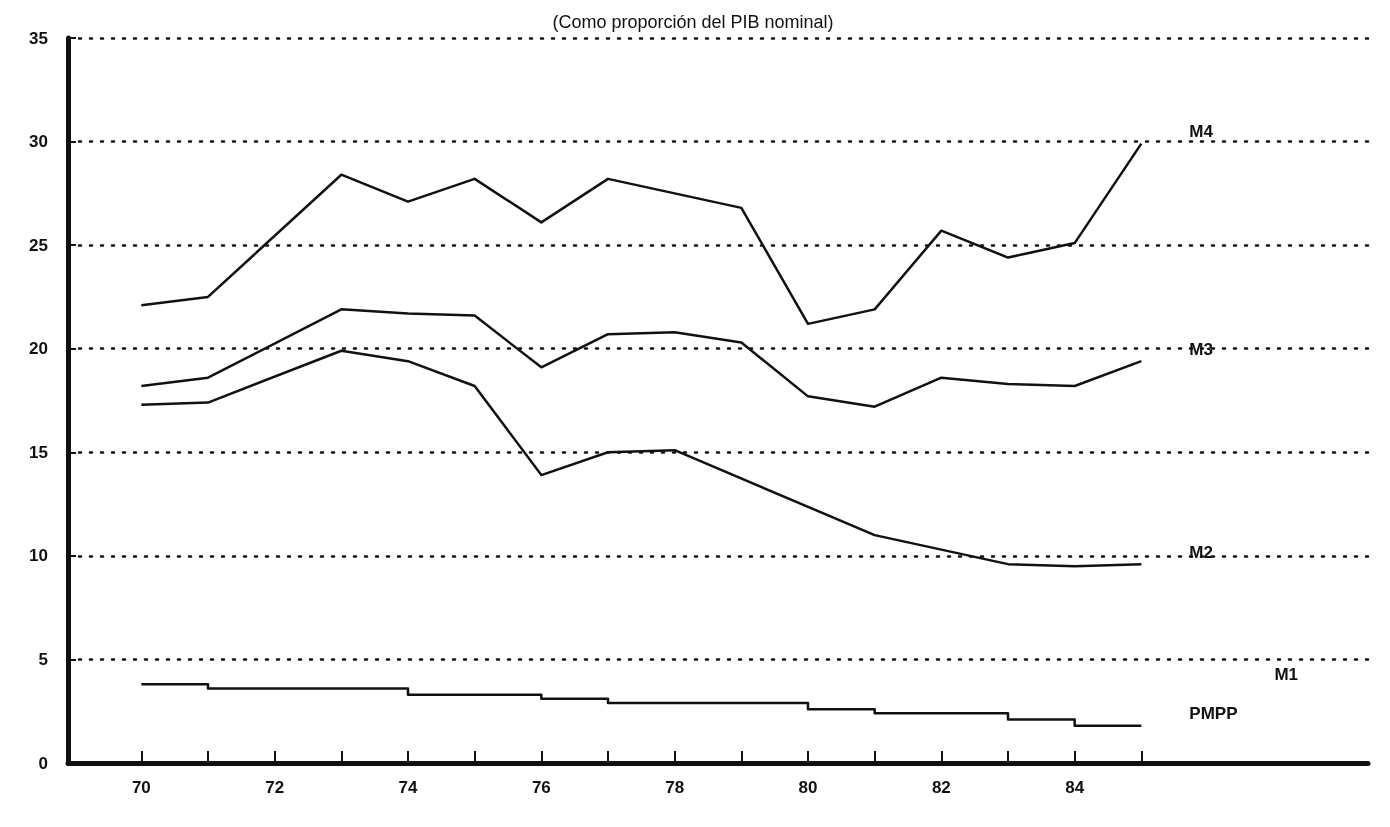  What do you see at coordinates (941, 787) in the screenshot?
I see `x-tick-label: 82` at bounding box center [941, 787].